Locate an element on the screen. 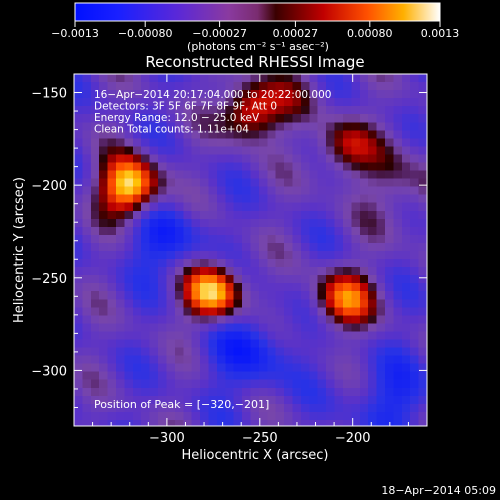 Image resolution: width=500 pixels, height=500 pixels. colorbar-tick-label: −0.00027 is located at coordinates (219, 33).